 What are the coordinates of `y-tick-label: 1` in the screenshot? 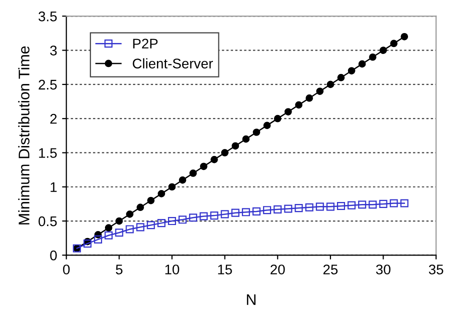 It's located at (53, 187).